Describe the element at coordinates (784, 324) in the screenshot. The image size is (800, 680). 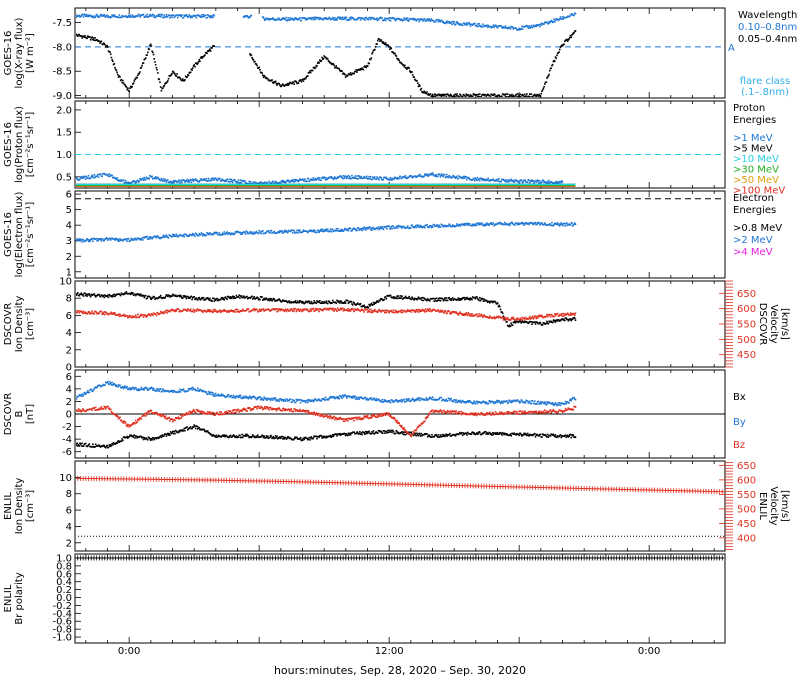
I see `y-axis-label-right: [km/s]` at that location.